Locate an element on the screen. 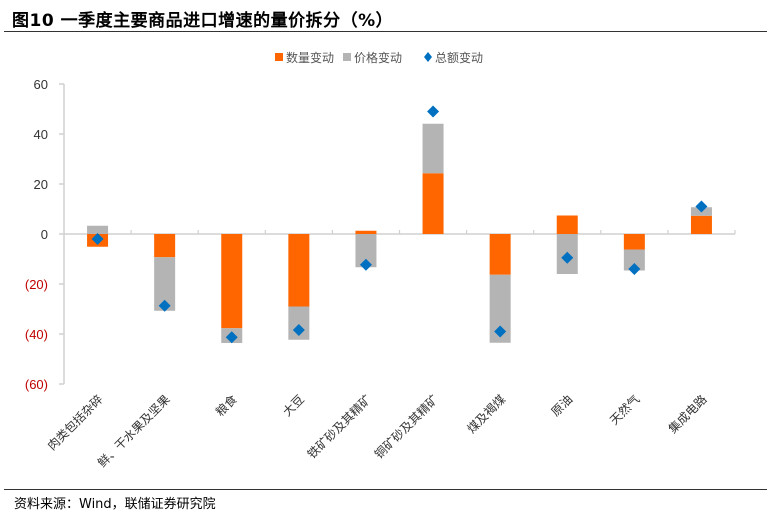  title-divider is located at coordinates (385, 31).